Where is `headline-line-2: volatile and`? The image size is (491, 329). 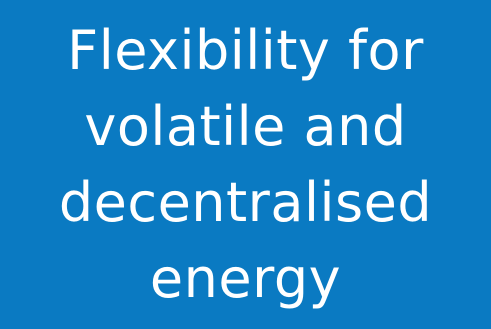 headline-line-2: volatile and is located at coordinates (245, 126).